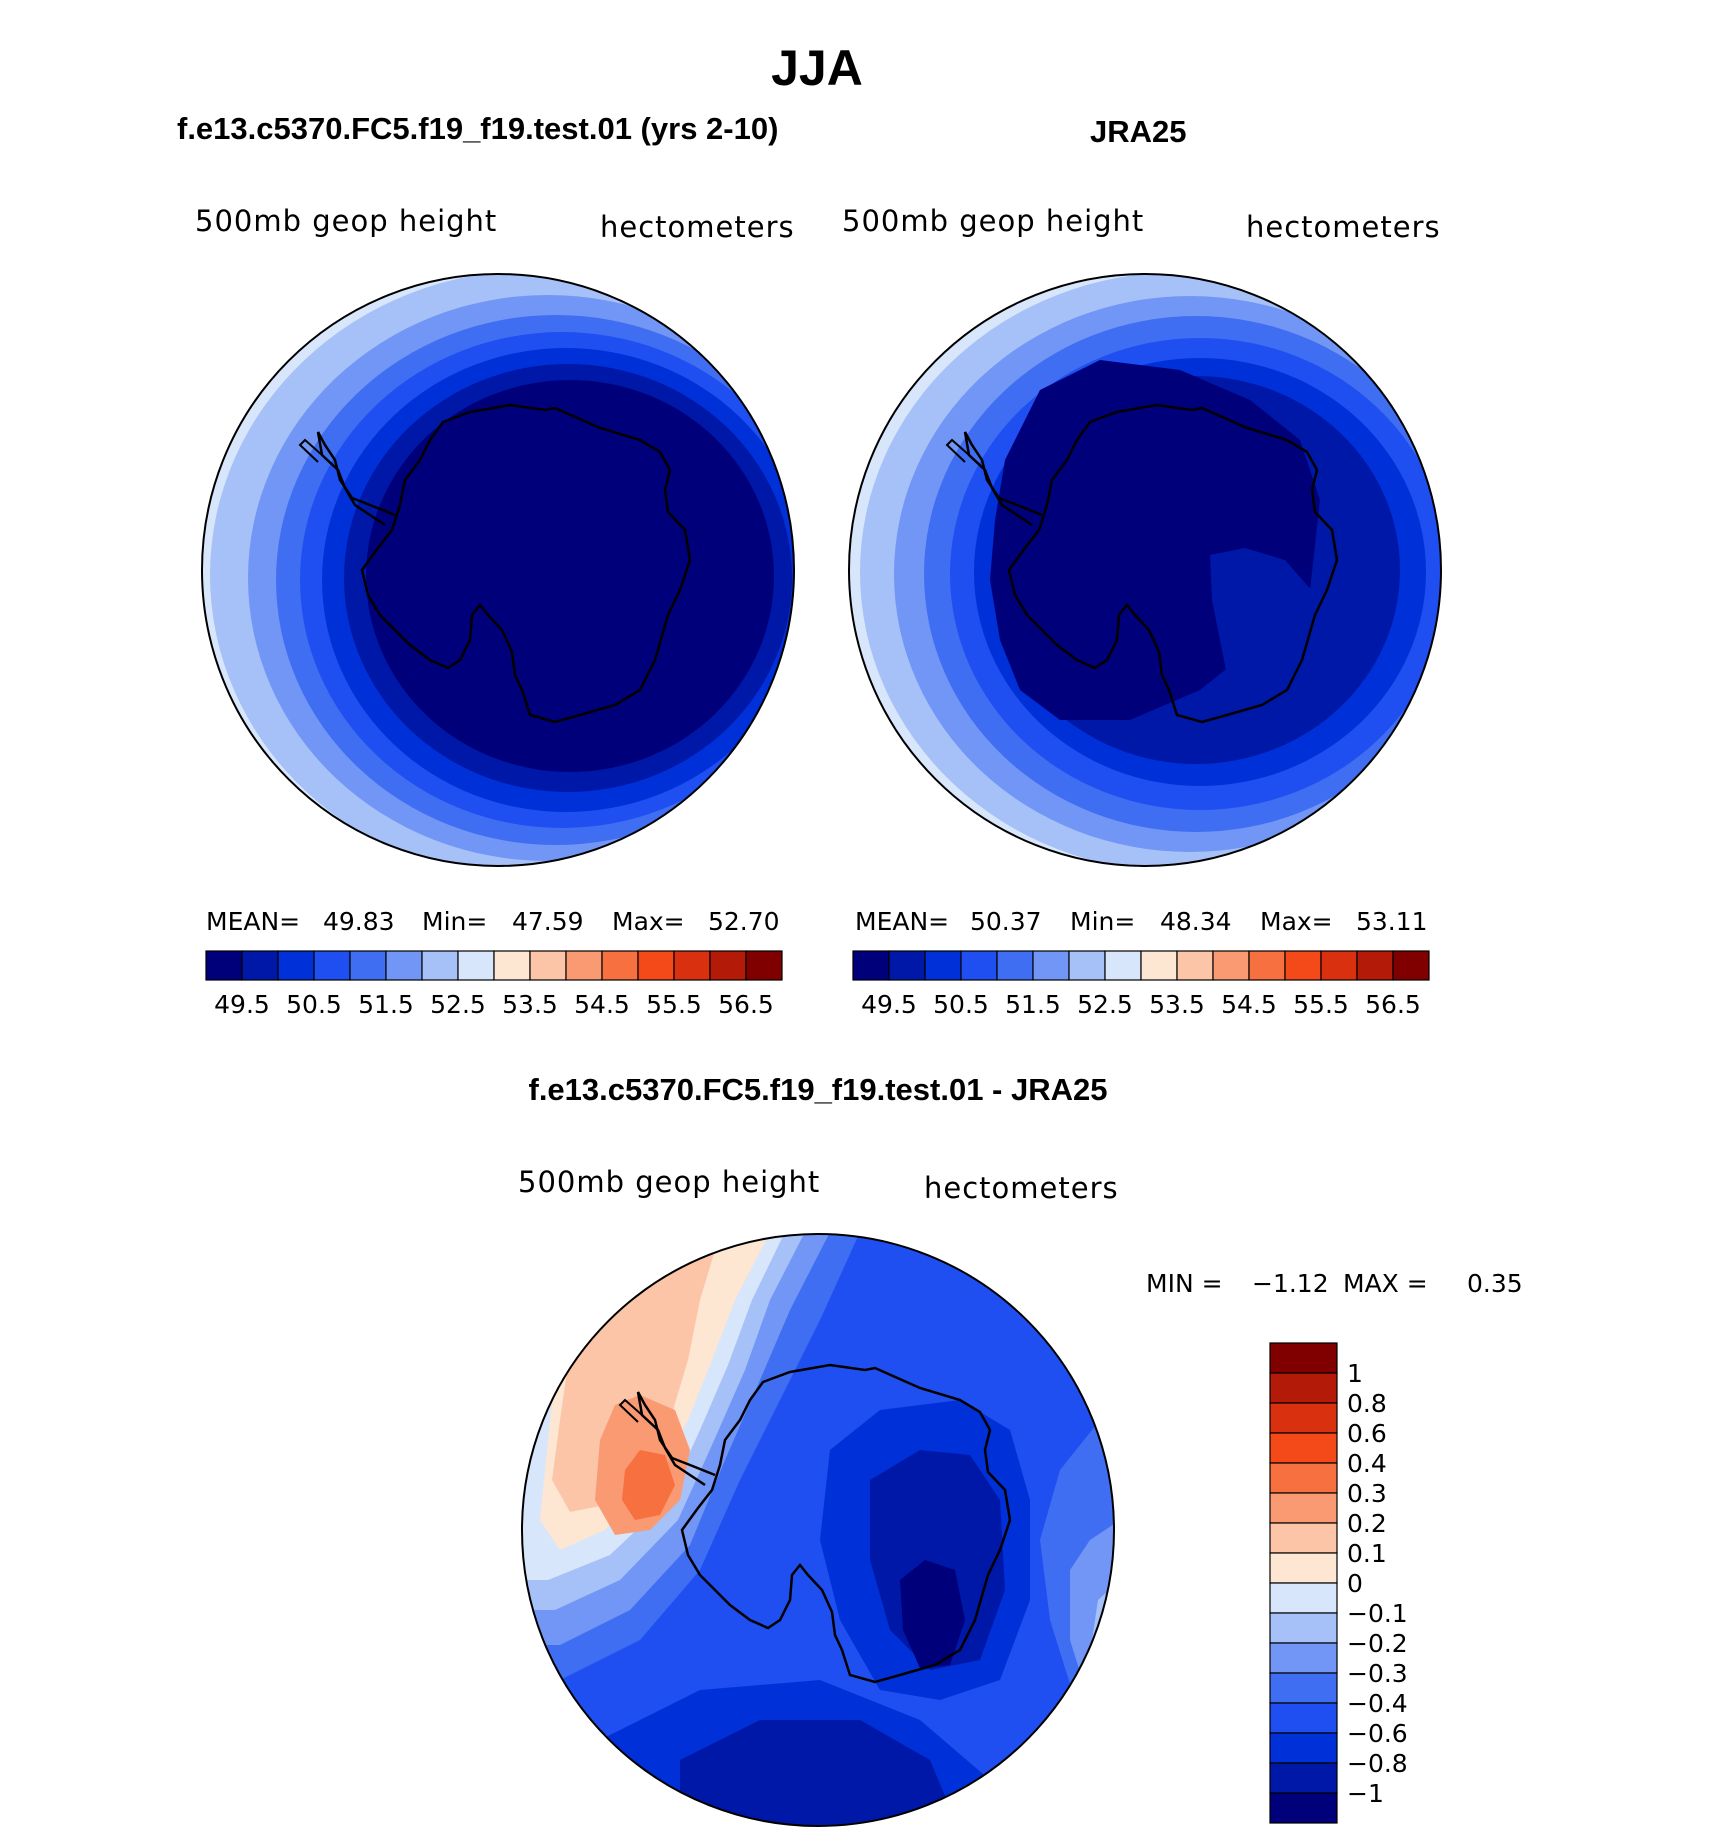  Describe the element at coordinates (993, 221) in the screenshot. I see `obs-variable-label: 500mb geop height` at that location.